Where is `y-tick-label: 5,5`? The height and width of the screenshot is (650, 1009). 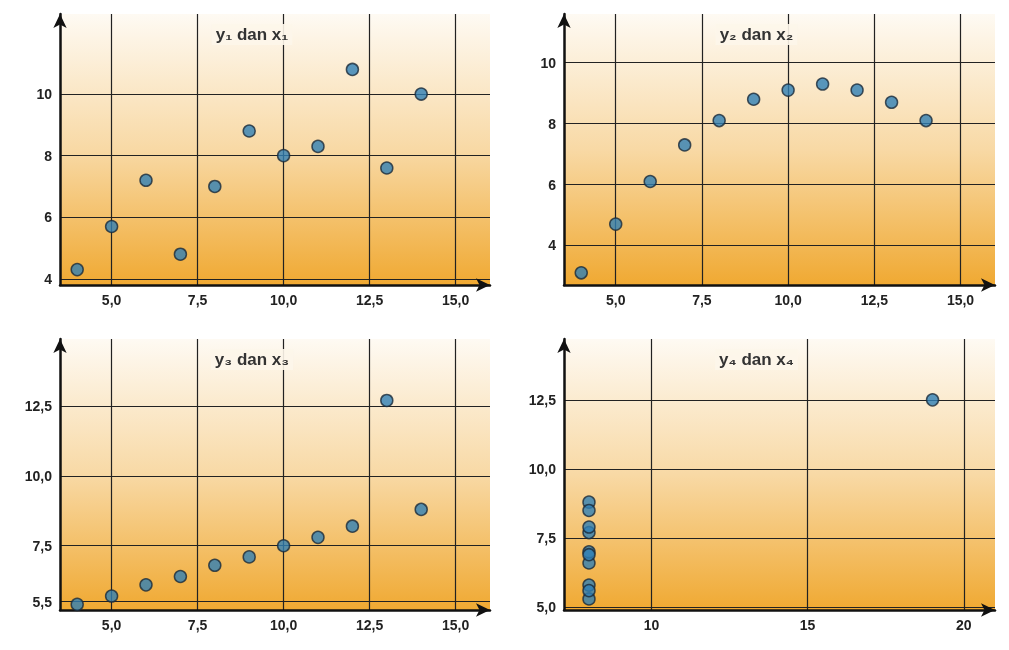
y-tick-label: 5,5 is located at coordinates (42, 601).